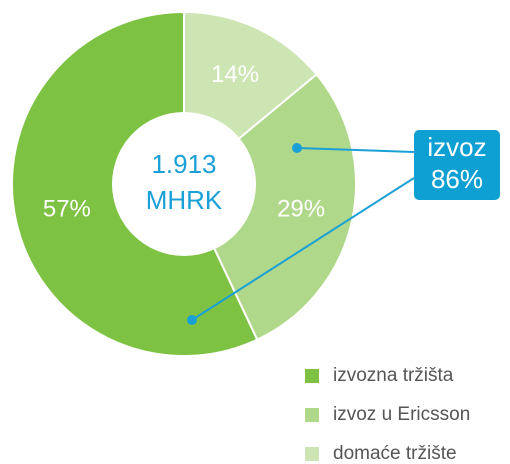 This screenshot has width=510, height=464. Describe the element at coordinates (184, 184) in the screenshot. I see `donut-hole` at that location.